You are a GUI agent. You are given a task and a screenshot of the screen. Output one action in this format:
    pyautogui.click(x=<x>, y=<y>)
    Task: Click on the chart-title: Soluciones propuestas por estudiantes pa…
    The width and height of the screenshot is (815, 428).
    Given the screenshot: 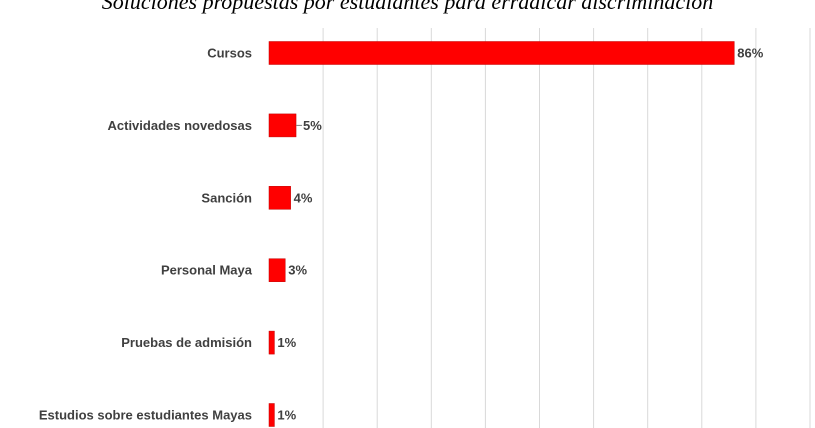 What is the action you would take?
    pyautogui.click(x=407, y=7)
    